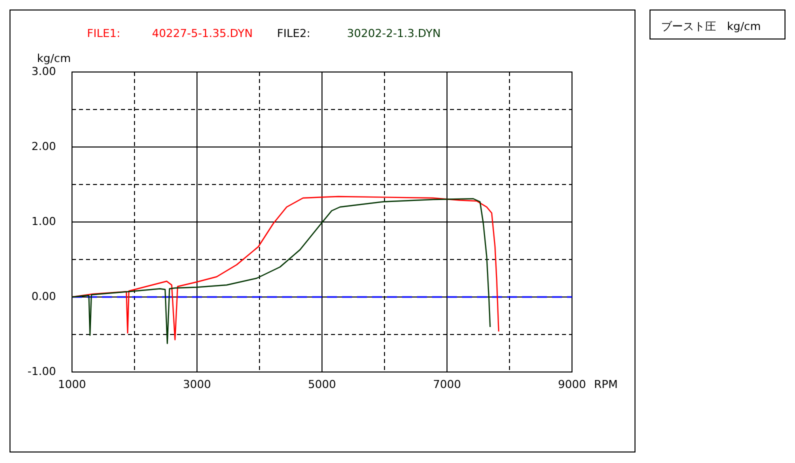 This screenshot has width=795, height=463. Describe the element at coordinates (322, 384) in the screenshot. I see `x-tick-label: 5000` at that location.